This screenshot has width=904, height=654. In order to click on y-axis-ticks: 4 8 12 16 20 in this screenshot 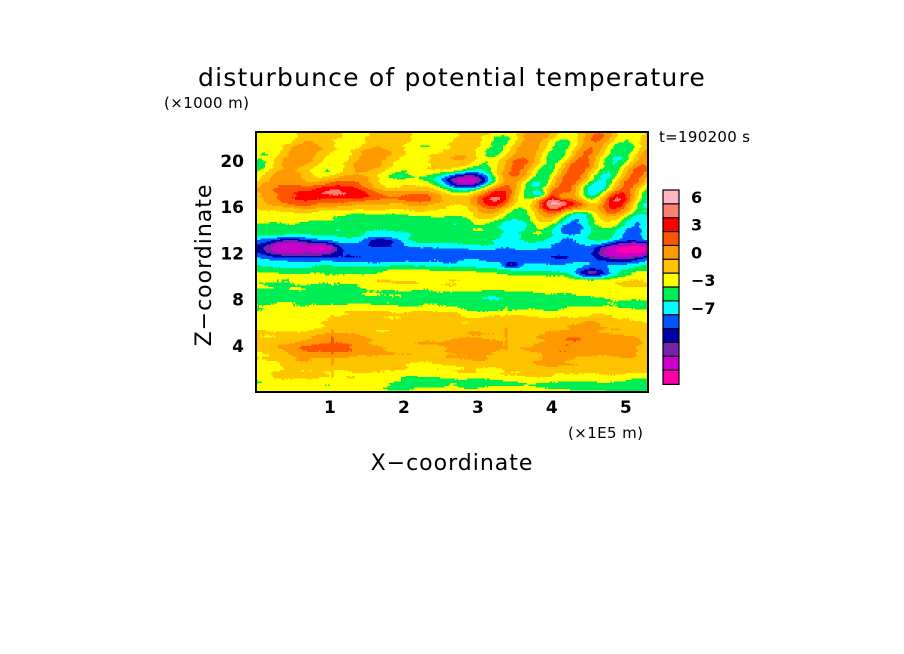, I will do `click(232, 254)`.